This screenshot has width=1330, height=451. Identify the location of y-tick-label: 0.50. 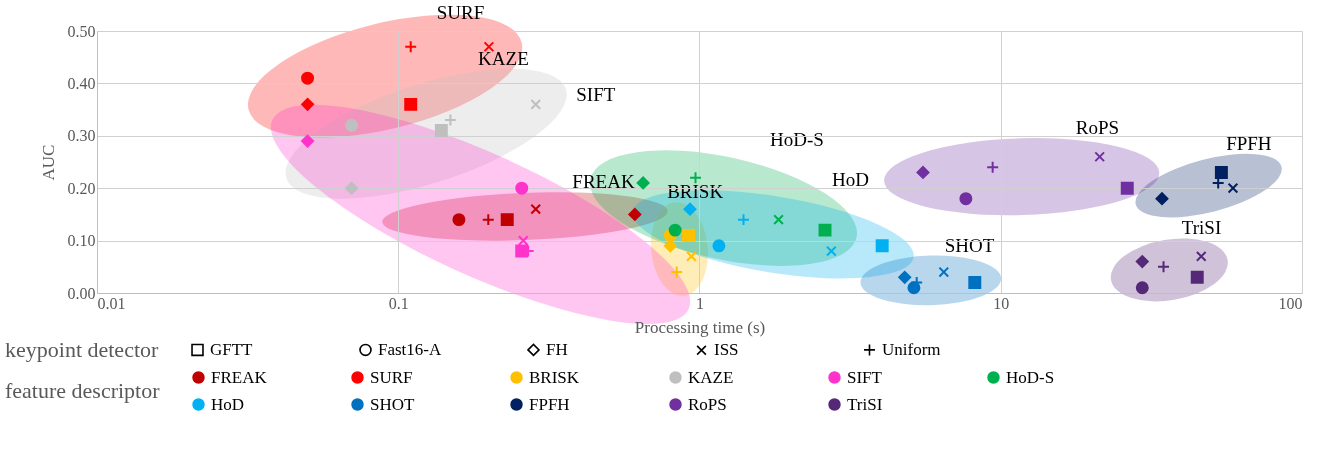
(81, 31).